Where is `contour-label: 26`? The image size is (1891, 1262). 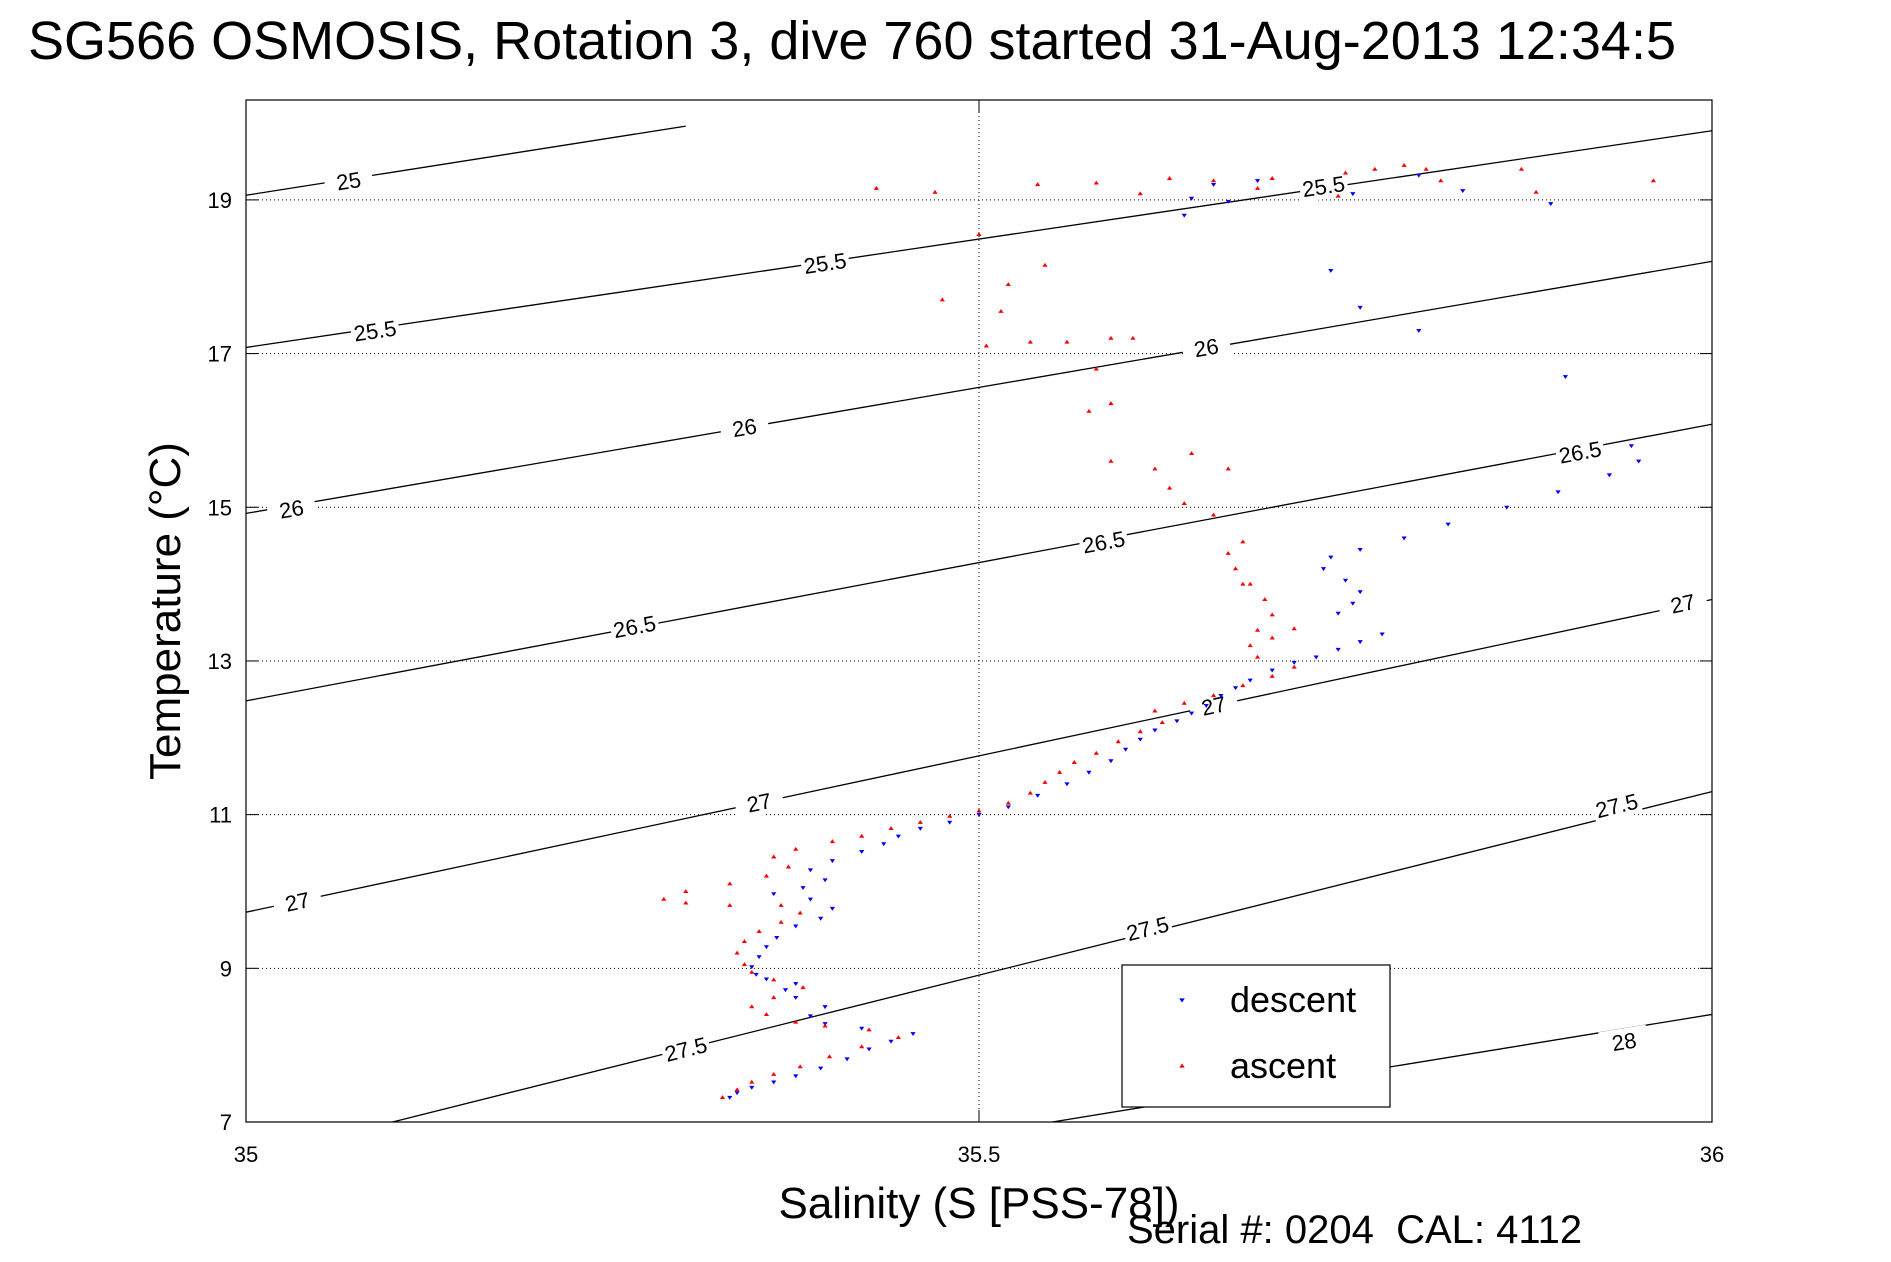 contour-label: 26 is located at coordinates (1206, 348).